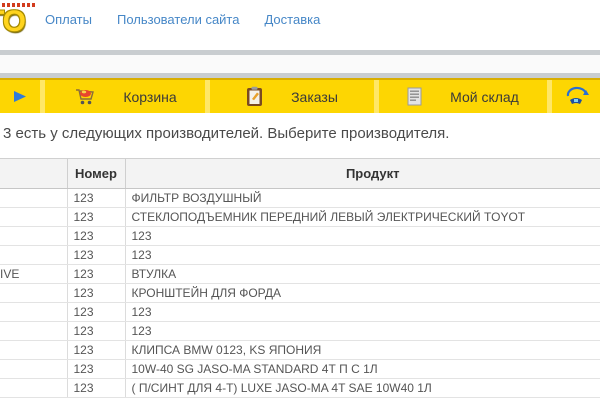 This screenshot has height=400, width=600. I want to click on col-header-product: Продукт, so click(362, 173).